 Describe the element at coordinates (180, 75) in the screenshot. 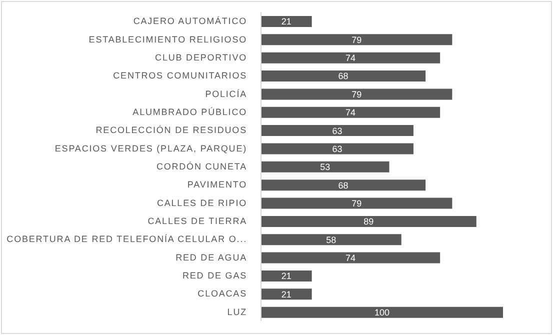

I see `y-tick-label: CENTROS COMUNITARIOS` at that location.